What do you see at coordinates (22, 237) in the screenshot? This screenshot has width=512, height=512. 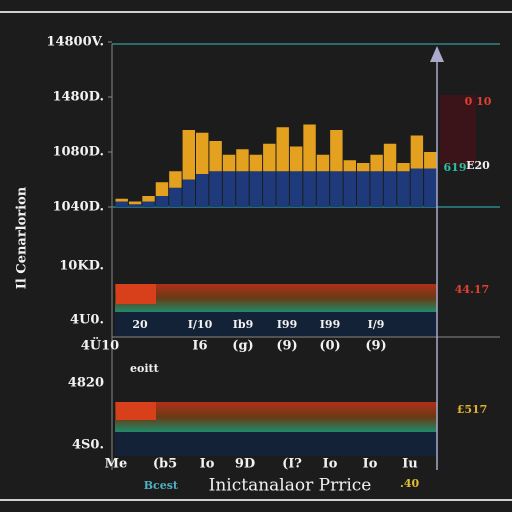 I see `side-label: Il Cenarlorion` at bounding box center [22, 237].